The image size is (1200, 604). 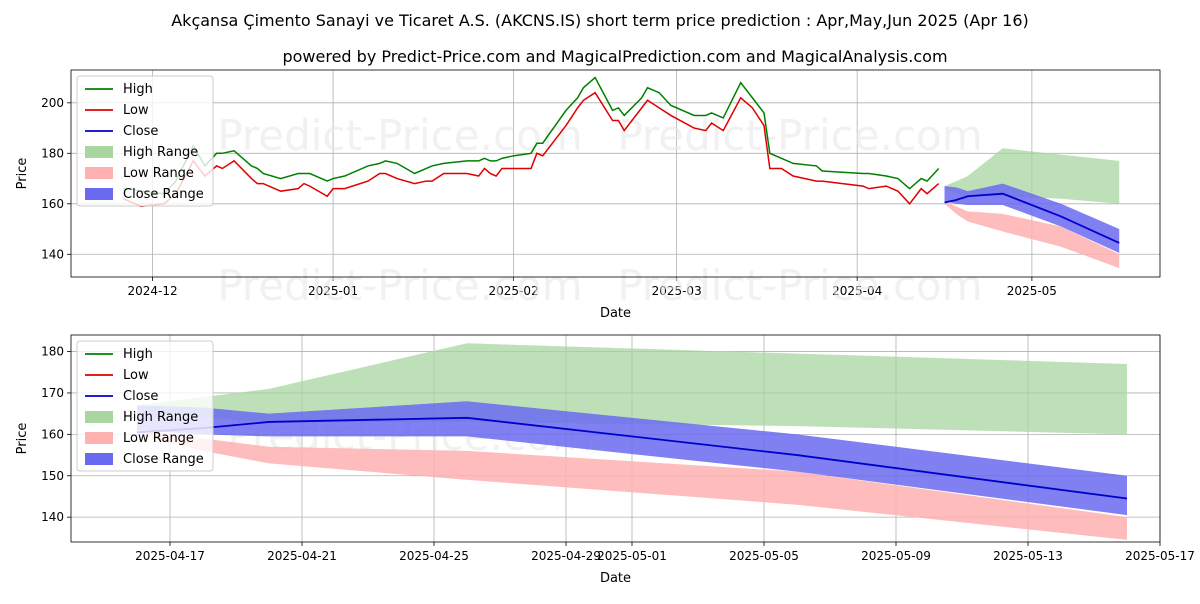 I want to click on x-tick-label: 2025-04-29, so click(x=566, y=556).